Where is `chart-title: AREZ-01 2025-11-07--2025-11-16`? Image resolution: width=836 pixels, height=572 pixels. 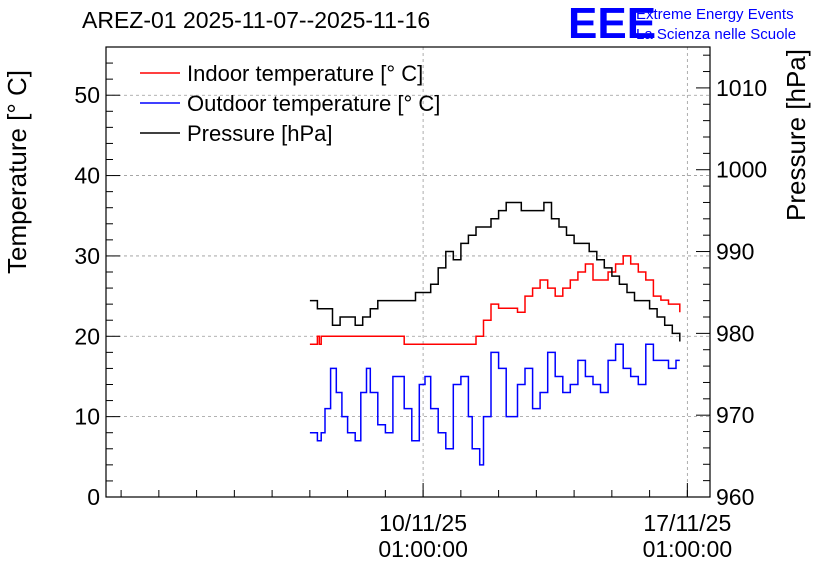 chart-title: AREZ-01 2025-11-07--2025-11-16 is located at coordinates (256, 20).